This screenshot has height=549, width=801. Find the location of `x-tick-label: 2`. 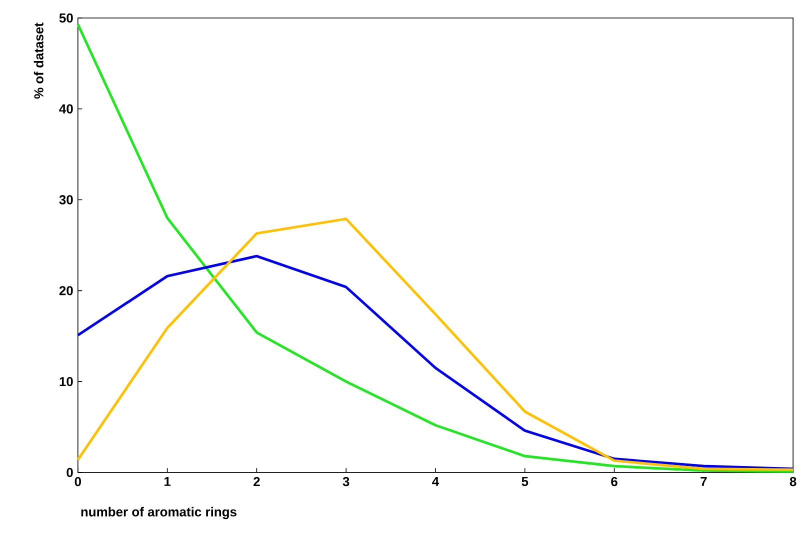

x-tick-label: 2 is located at coordinates (257, 481).